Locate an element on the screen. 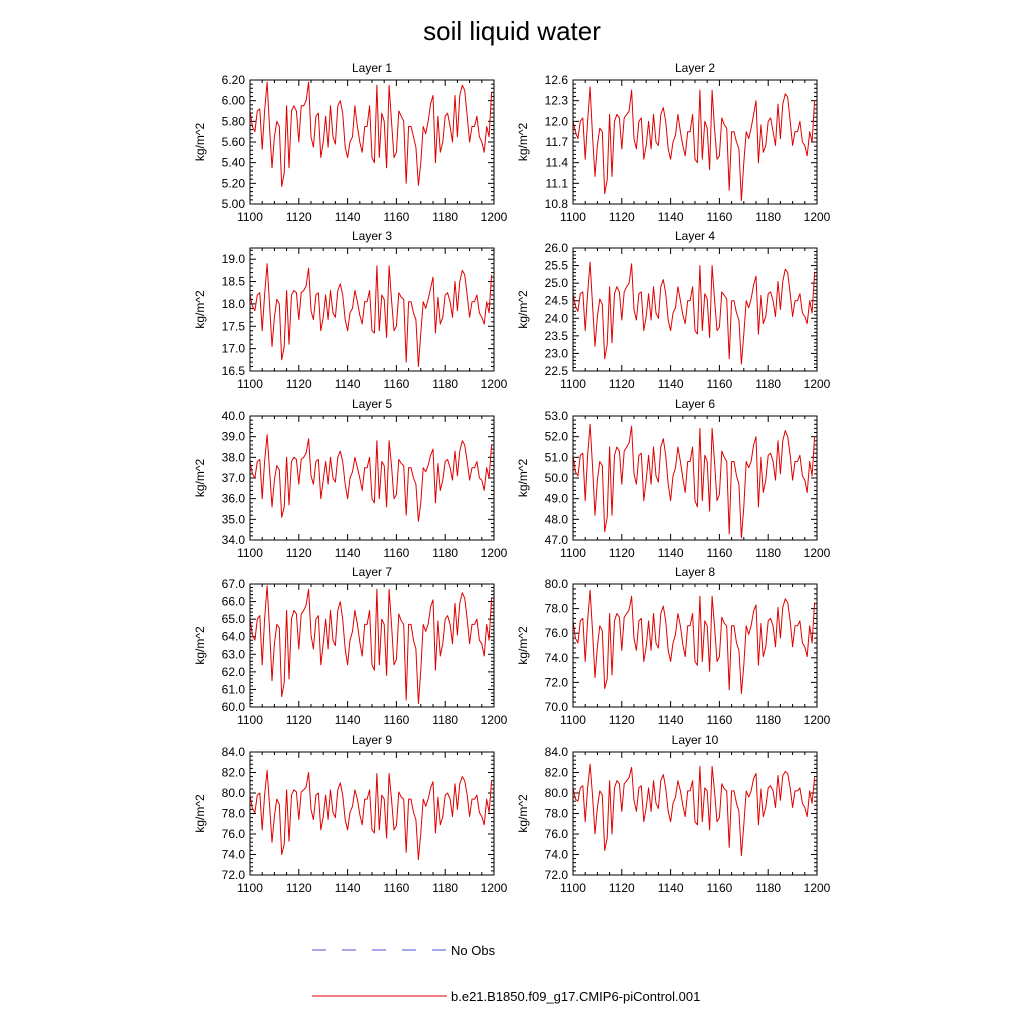  layer-3-xtick-label: 1140 is located at coordinates (348, 384).